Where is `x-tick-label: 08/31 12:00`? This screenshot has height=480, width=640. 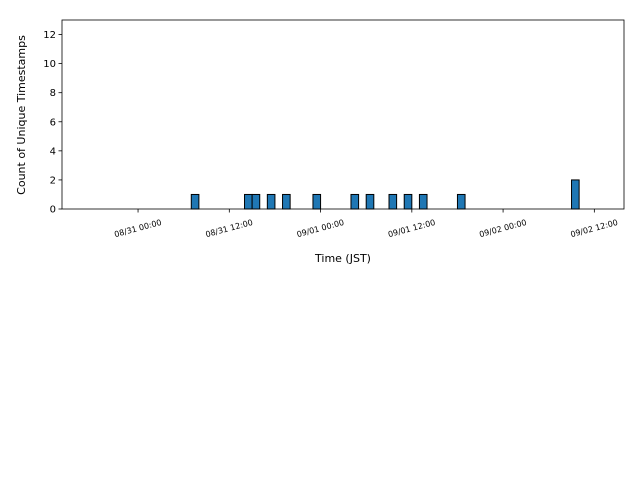 x-tick-label: 08/31 12:00 is located at coordinates (229, 228).